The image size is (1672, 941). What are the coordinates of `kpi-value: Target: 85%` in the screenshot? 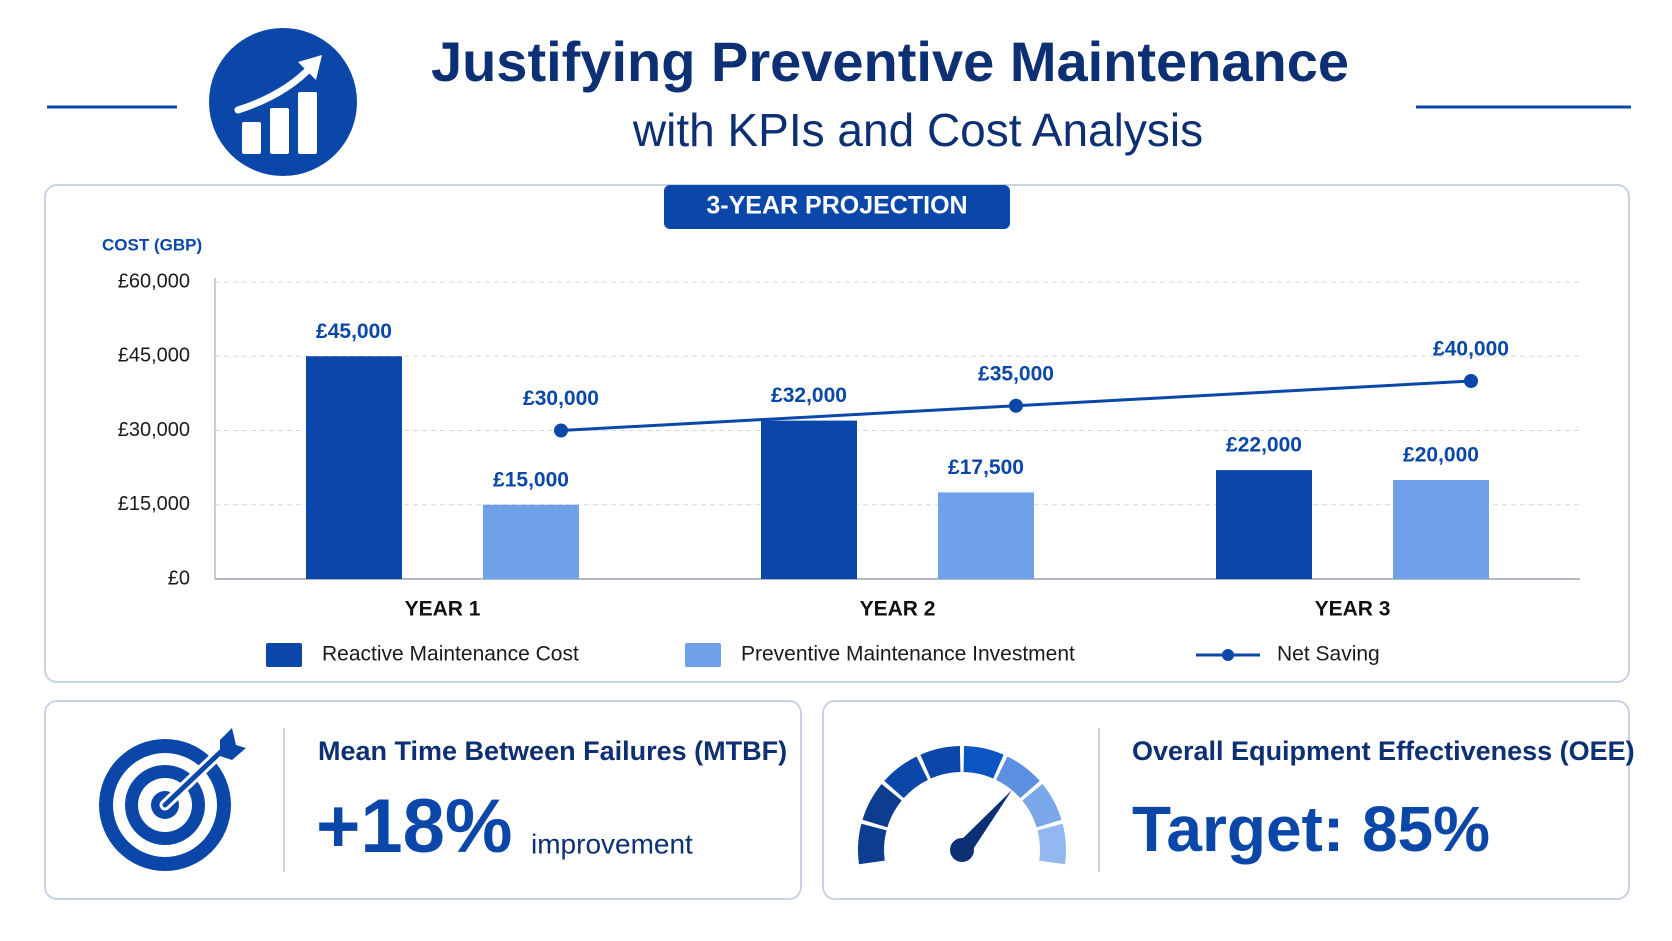 It's located at (1311, 829).